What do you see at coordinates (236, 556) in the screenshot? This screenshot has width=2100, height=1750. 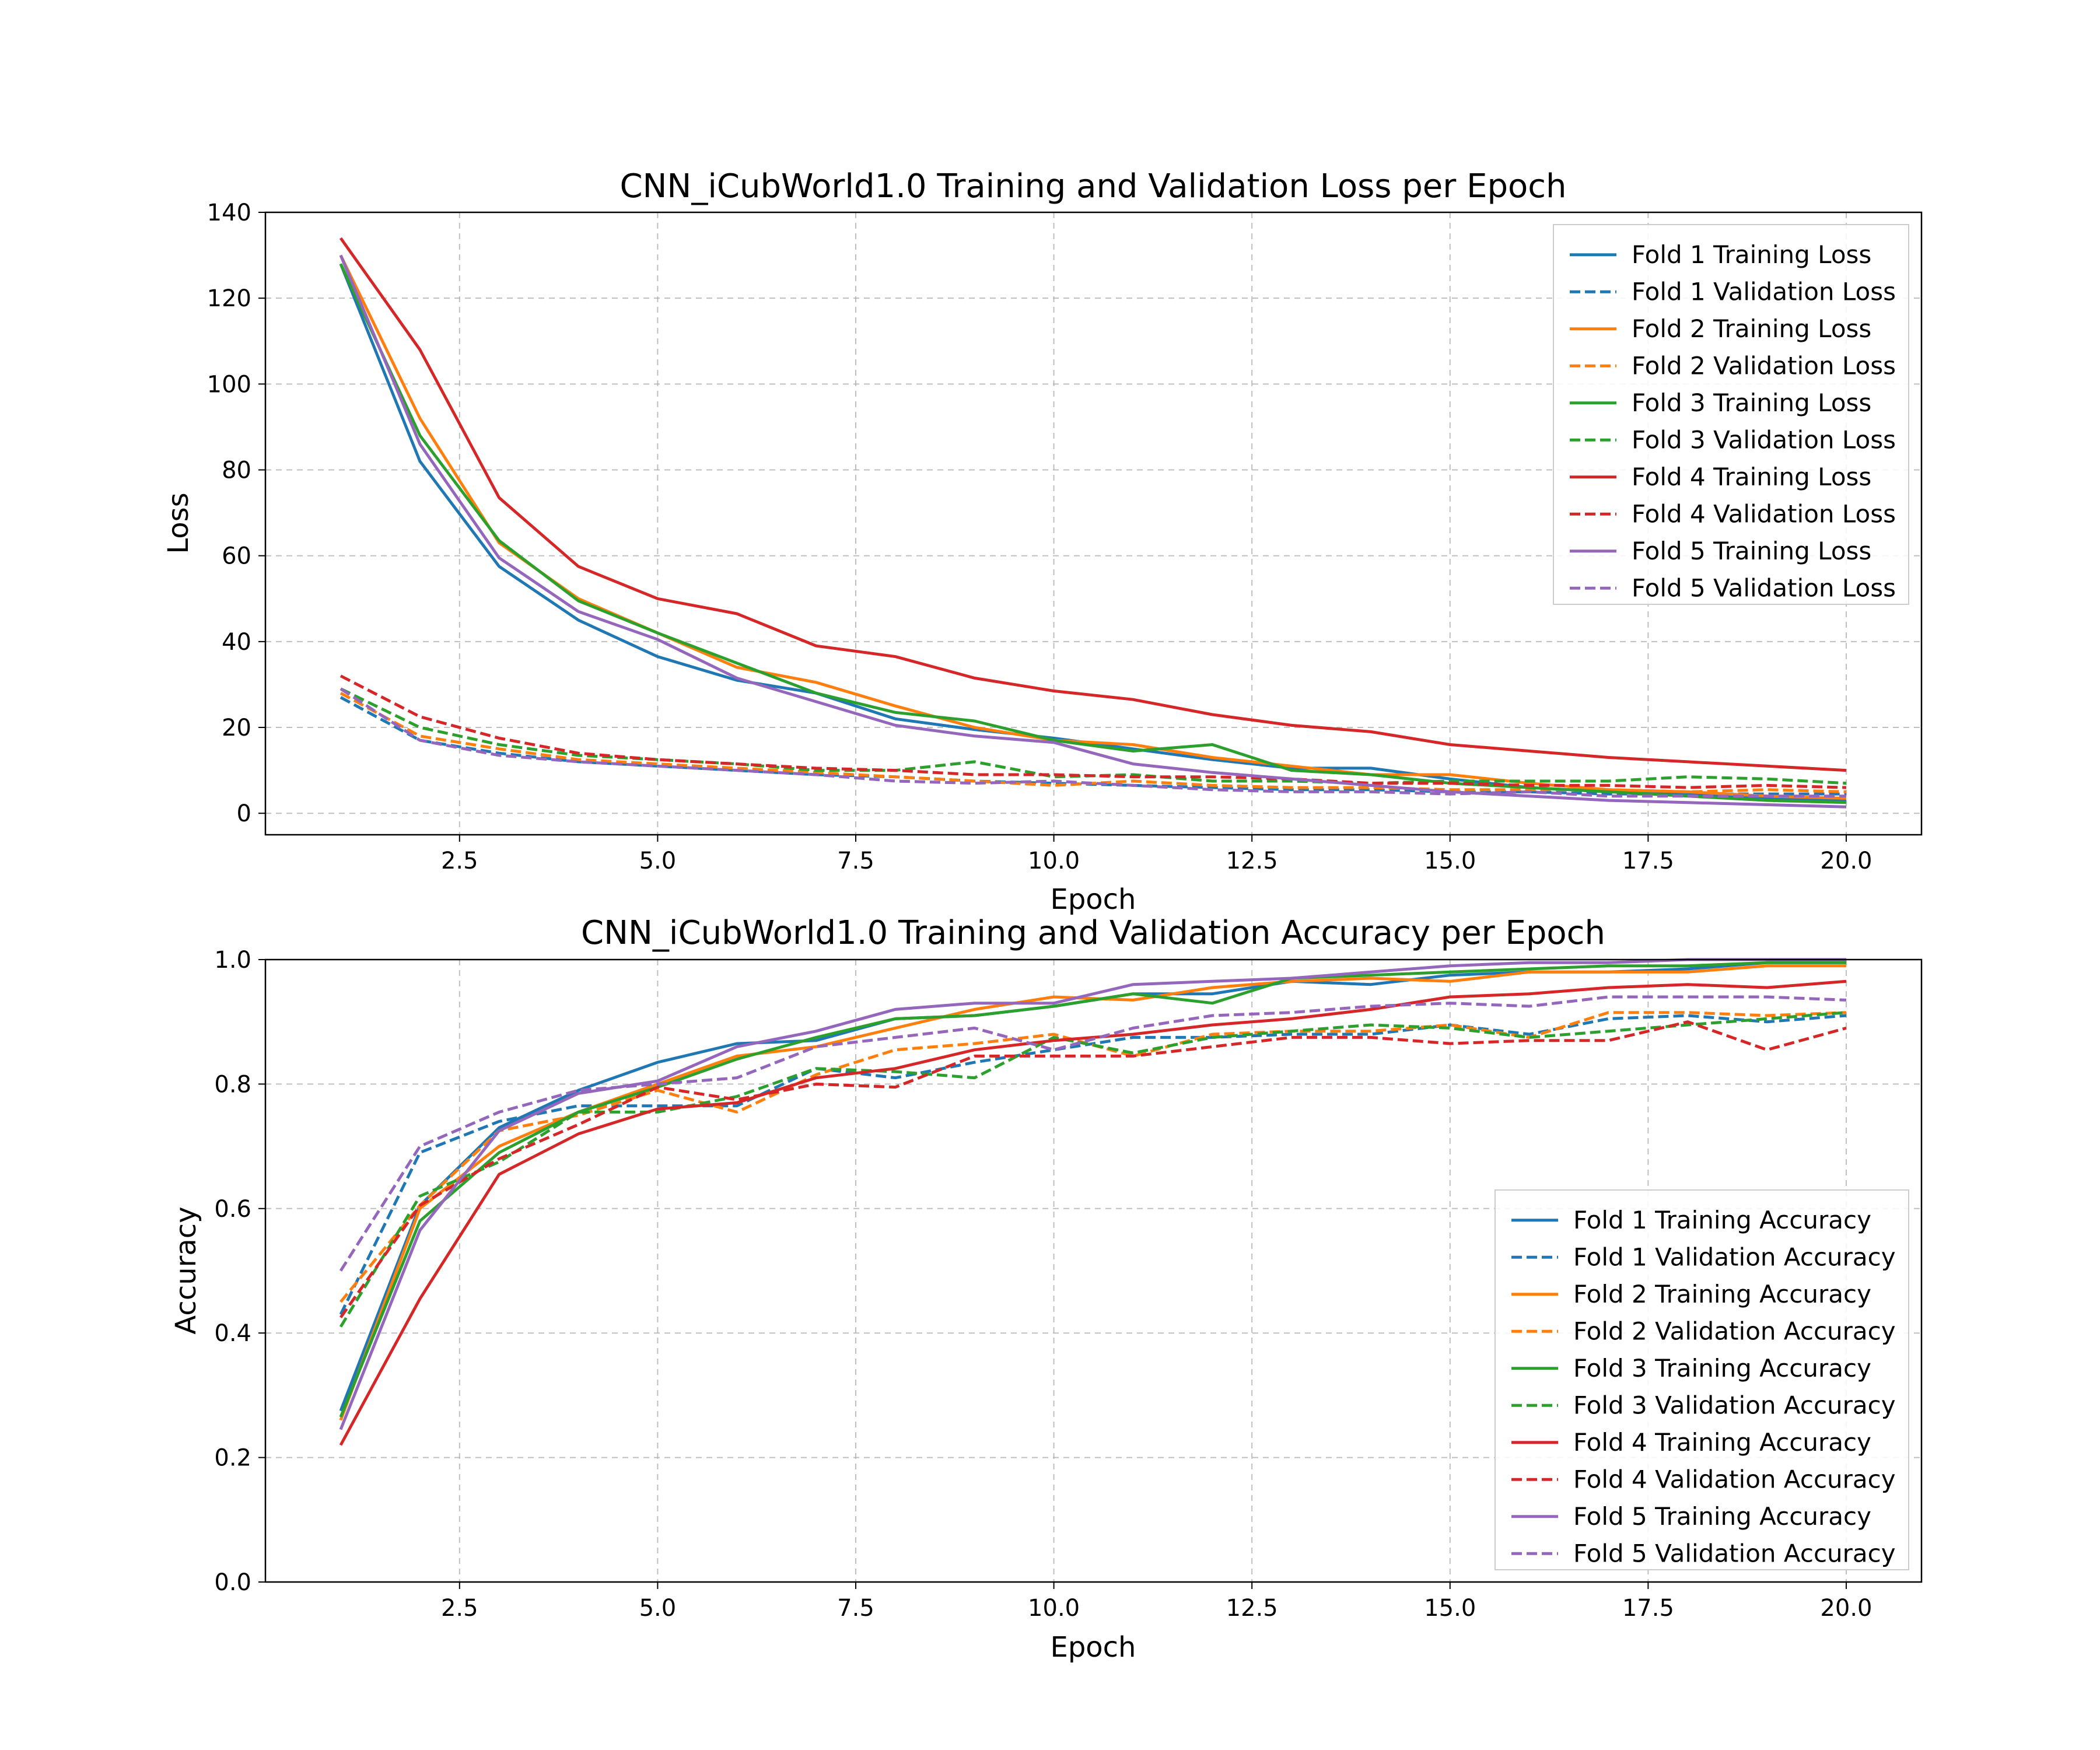 I see `loss-y-tick-label: 60` at bounding box center [236, 556].